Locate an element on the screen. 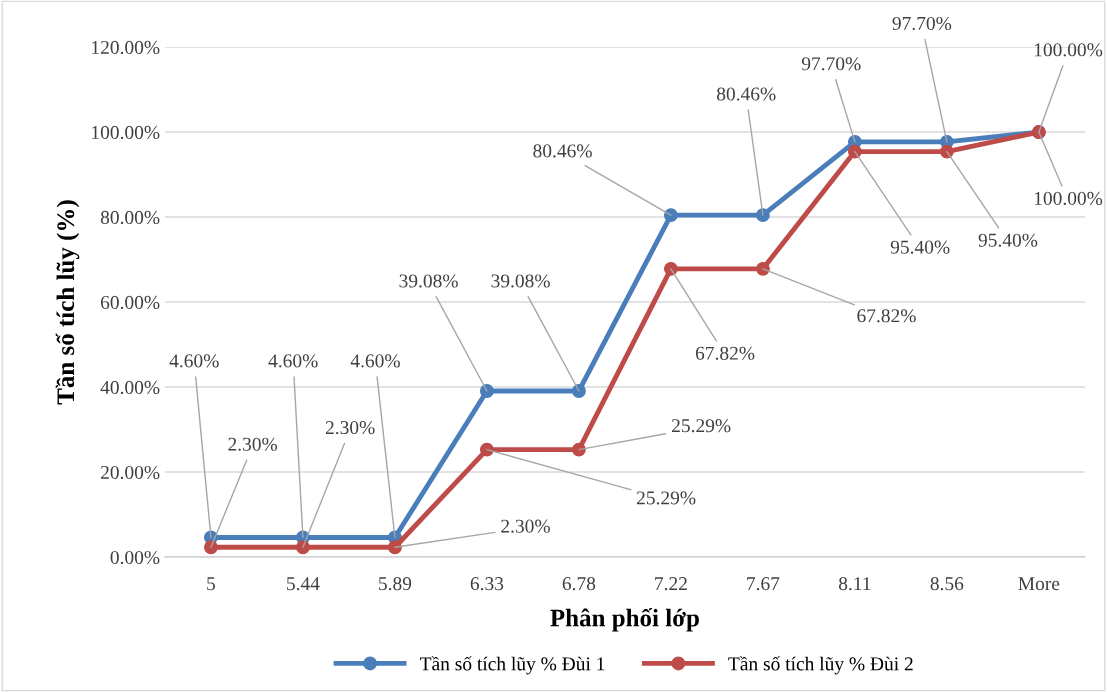 The image size is (1107, 692). x-tick-label: 7.22 is located at coordinates (671, 584).